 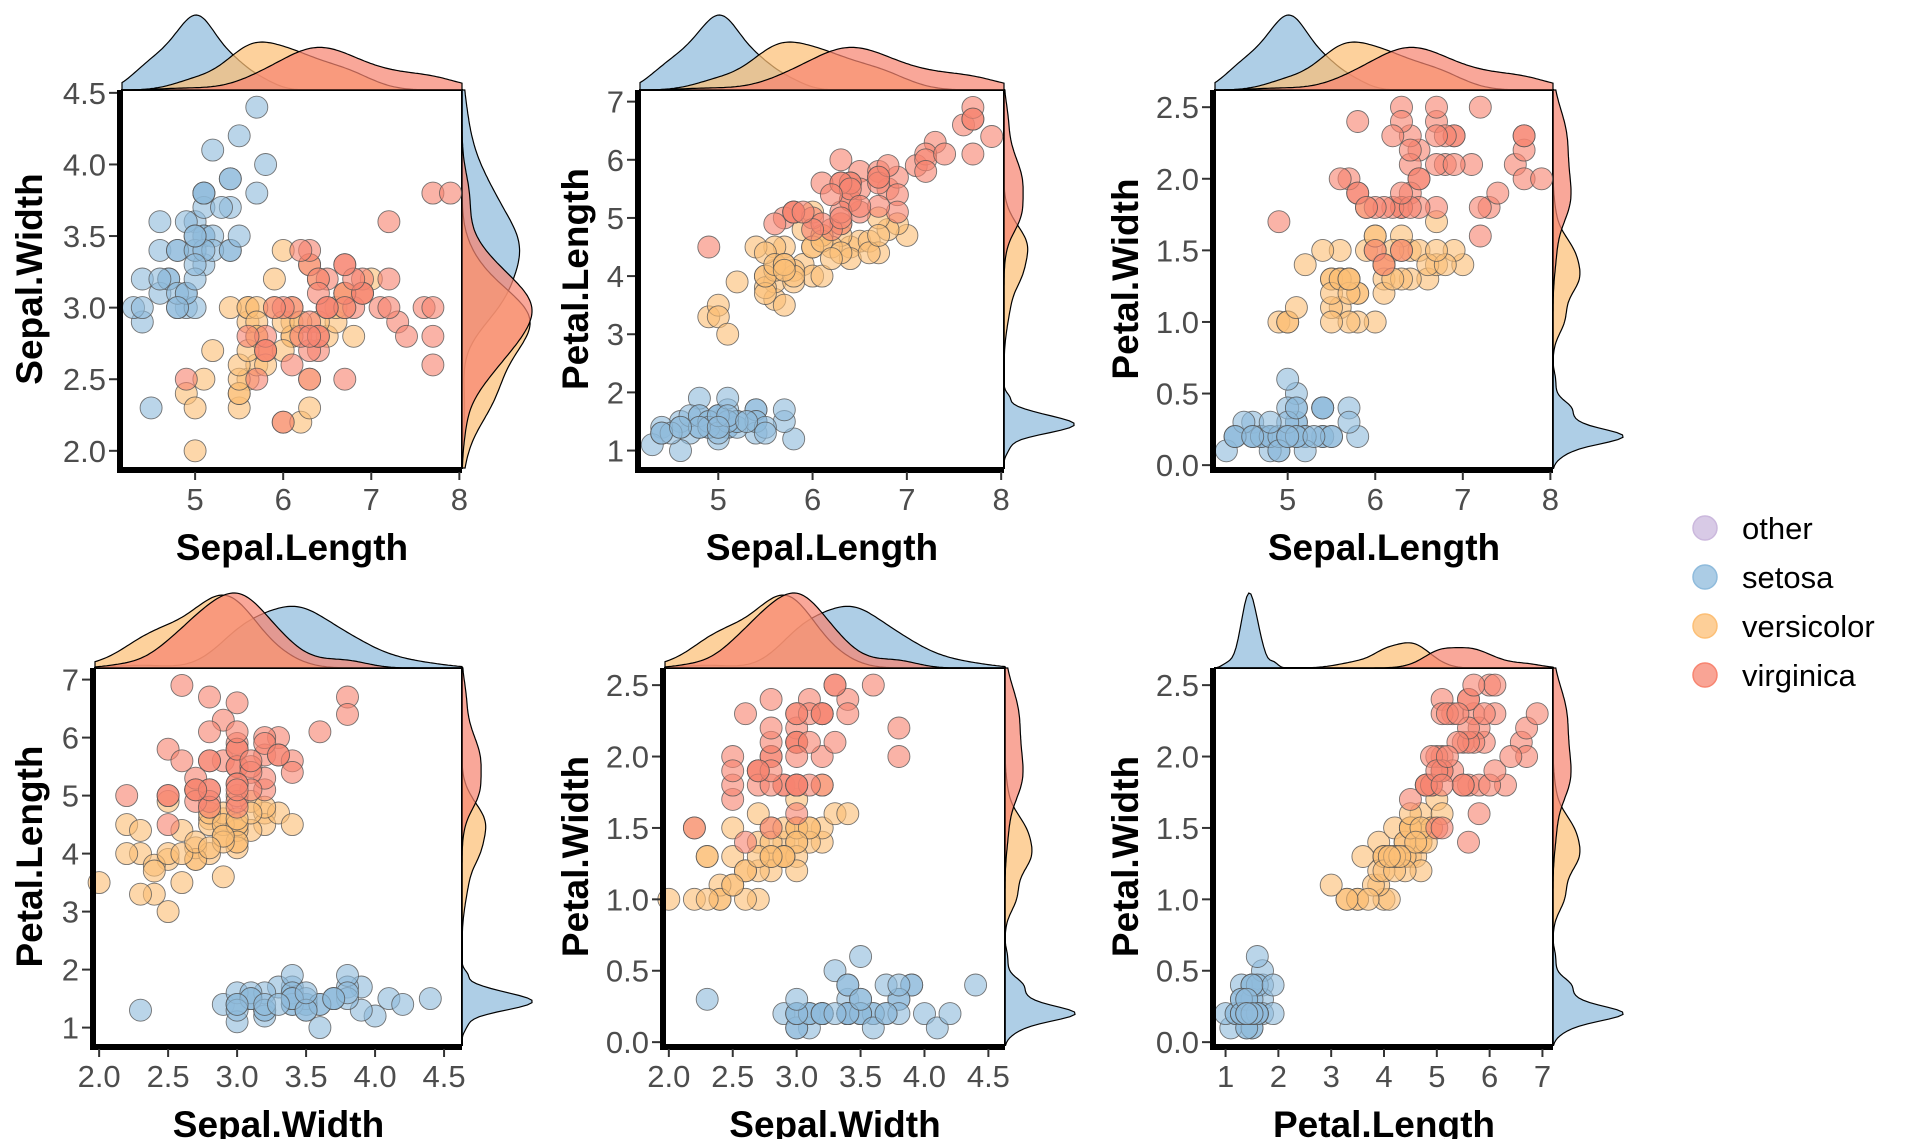 What do you see at coordinates (1278, 1076) in the screenshot?
I see `x-tick-label: 2` at bounding box center [1278, 1076].